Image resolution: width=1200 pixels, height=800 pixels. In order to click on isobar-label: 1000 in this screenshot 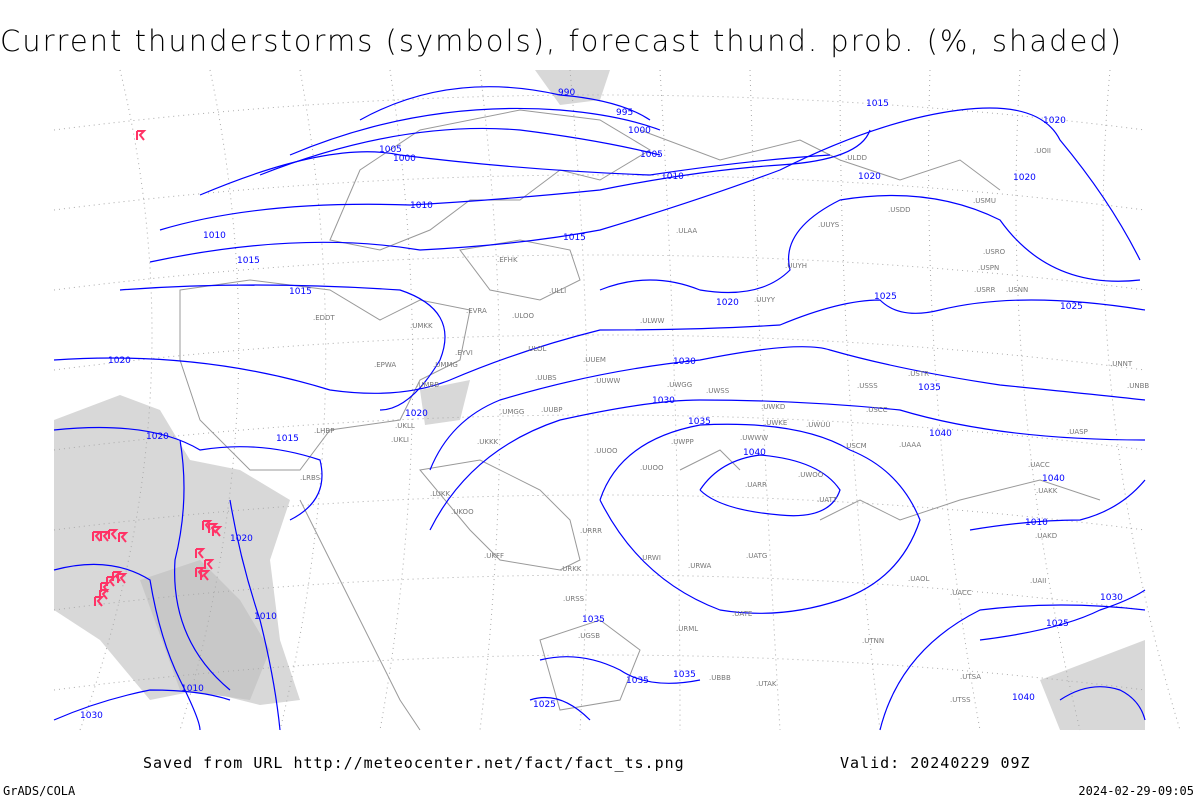, I will do `click(404, 159)`.